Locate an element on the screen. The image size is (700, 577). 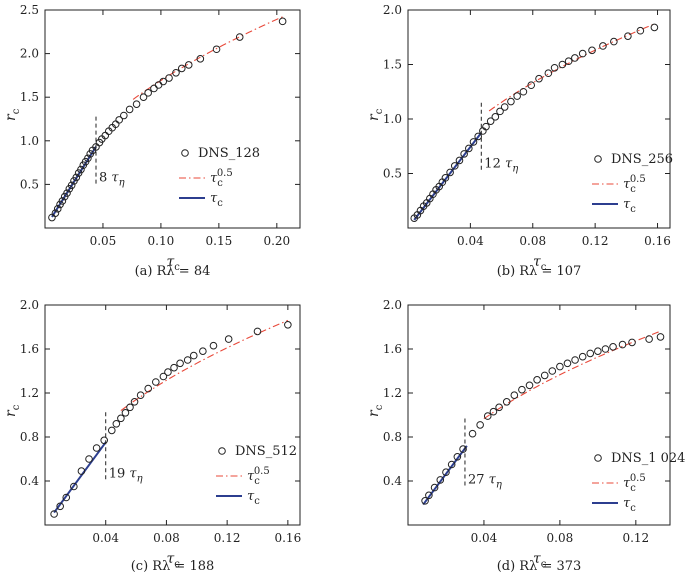
x-axis-label: τc is located at coordinates (174, 560).